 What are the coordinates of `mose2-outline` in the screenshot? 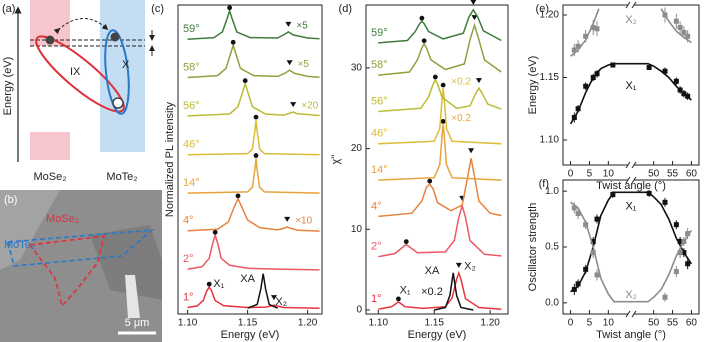 It's located at (67, 271).